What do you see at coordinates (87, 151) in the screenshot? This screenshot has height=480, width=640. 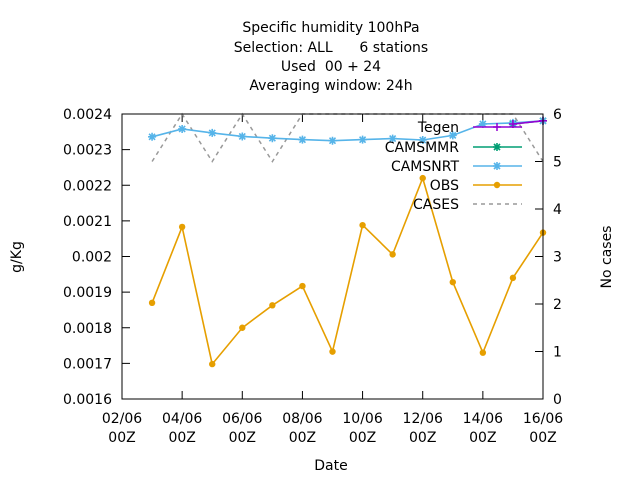 I see `y-tick-label: 0.0023` at bounding box center [87, 151].